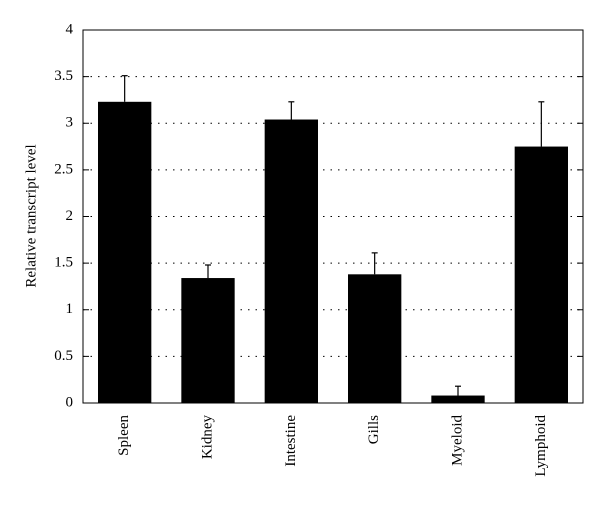 This screenshot has height=515, width=600. I want to click on x-tick-label: Intestine, so click(291, 441).